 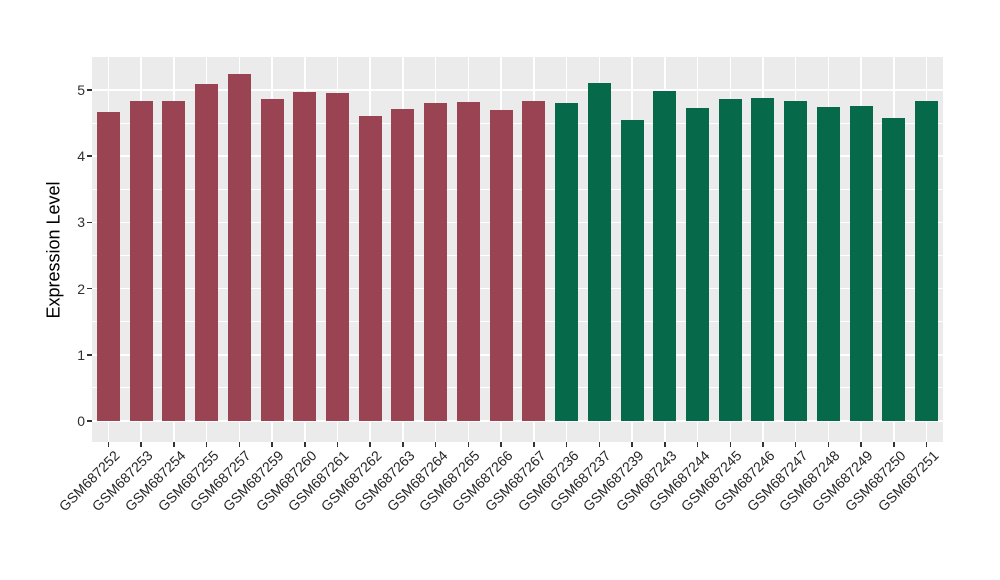 What do you see at coordinates (81, 354) in the screenshot?
I see `y-tick-label: 1` at bounding box center [81, 354].